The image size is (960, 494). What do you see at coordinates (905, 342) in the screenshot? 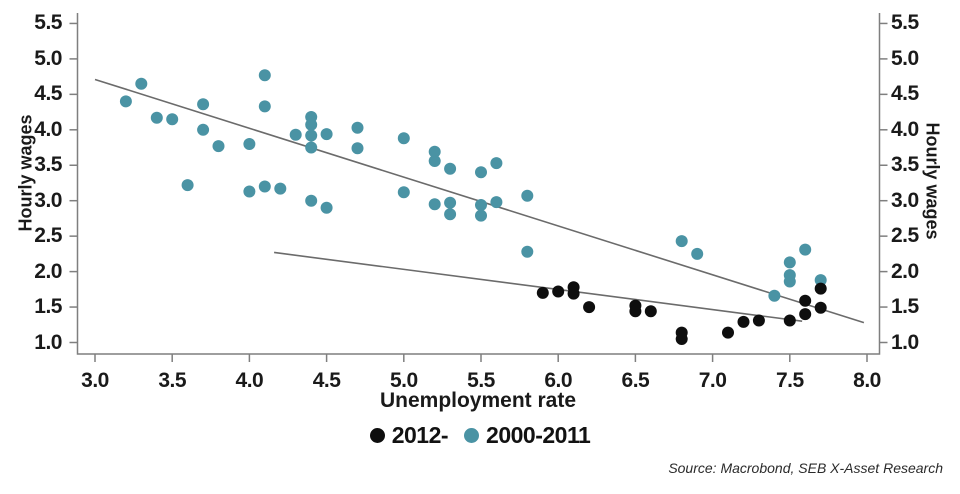
I see `y-tick-label-right: 1.0` at bounding box center [905, 342].